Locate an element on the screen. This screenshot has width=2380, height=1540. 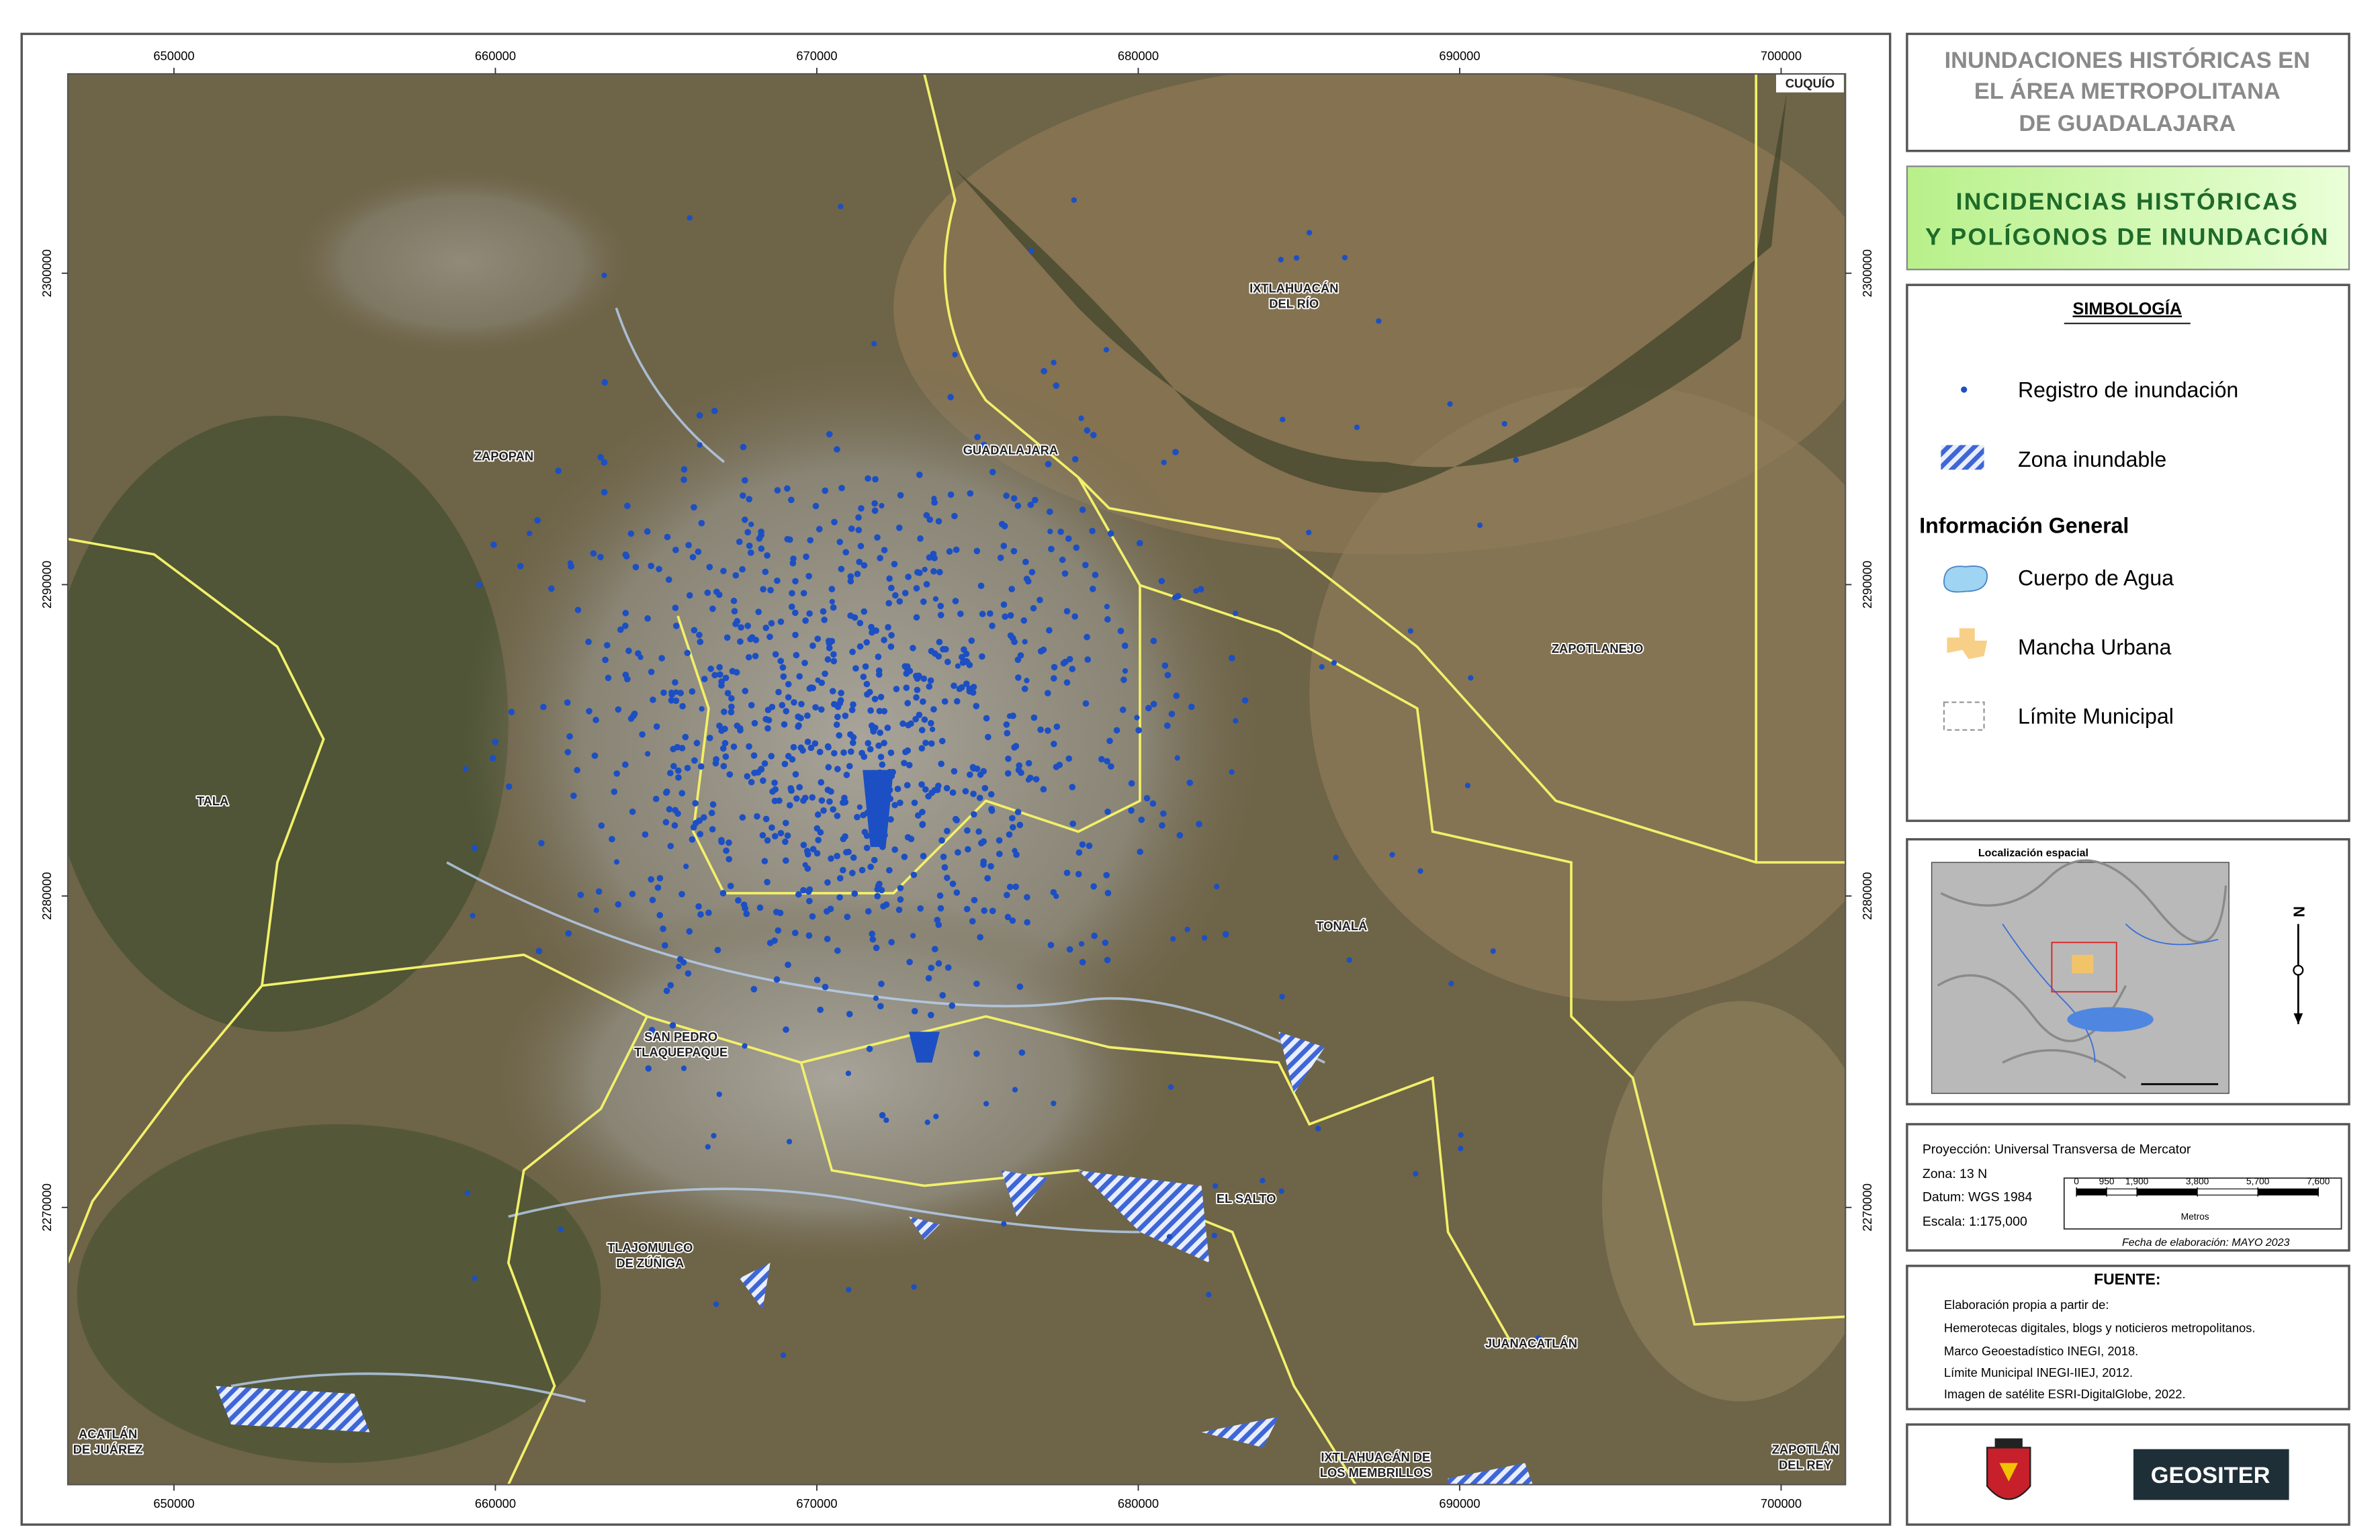
place-label: ZAPOTLÁN is located at coordinates (1806, 1450).